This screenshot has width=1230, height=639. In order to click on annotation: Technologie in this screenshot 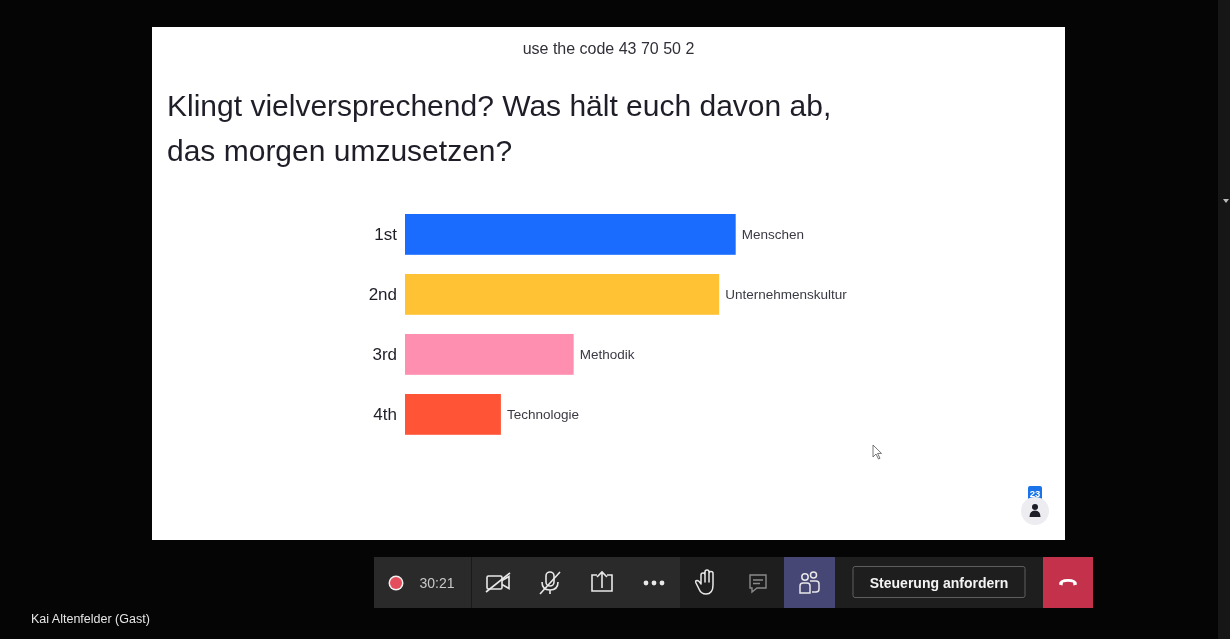, I will do `click(542, 414)`.